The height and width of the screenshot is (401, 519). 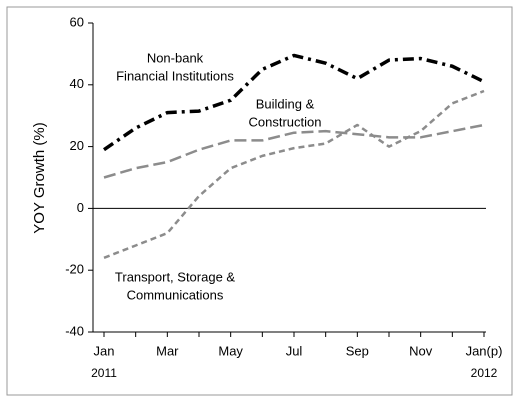 What do you see at coordinates (285, 103) in the screenshot?
I see `series-label: Building &` at bounding box center [285, 103].